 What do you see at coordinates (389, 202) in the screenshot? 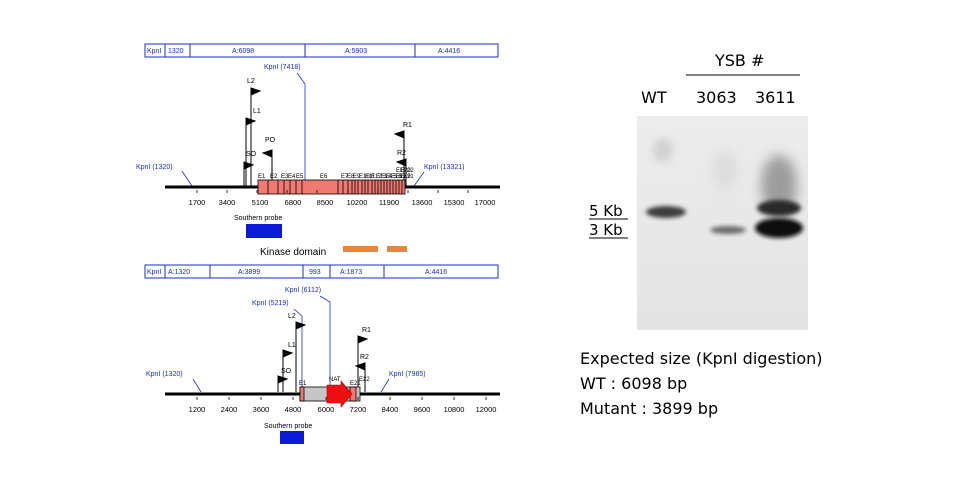
I see `wt-ruler-tick-label: 11900` at bounding box center [389, 202].